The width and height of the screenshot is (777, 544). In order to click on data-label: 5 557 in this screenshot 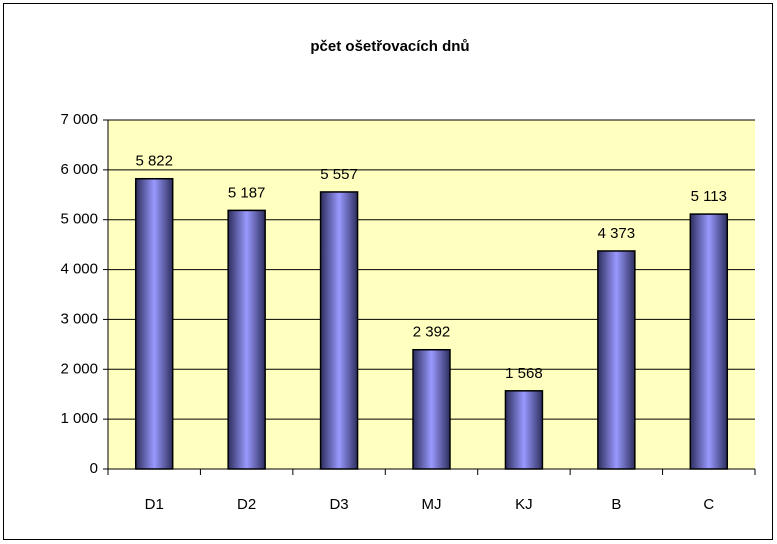, I will do `click(339, 174)`.